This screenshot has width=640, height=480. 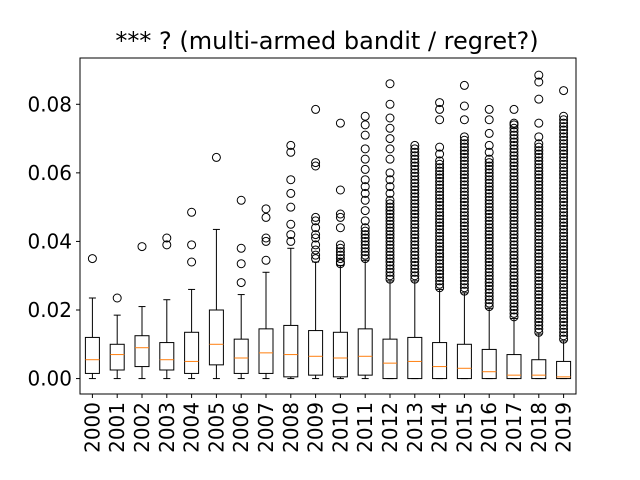 What do you see at coordinates (539, 225) in the screenshot?
I see `box-group-2018` at bounding box center [539, 225].